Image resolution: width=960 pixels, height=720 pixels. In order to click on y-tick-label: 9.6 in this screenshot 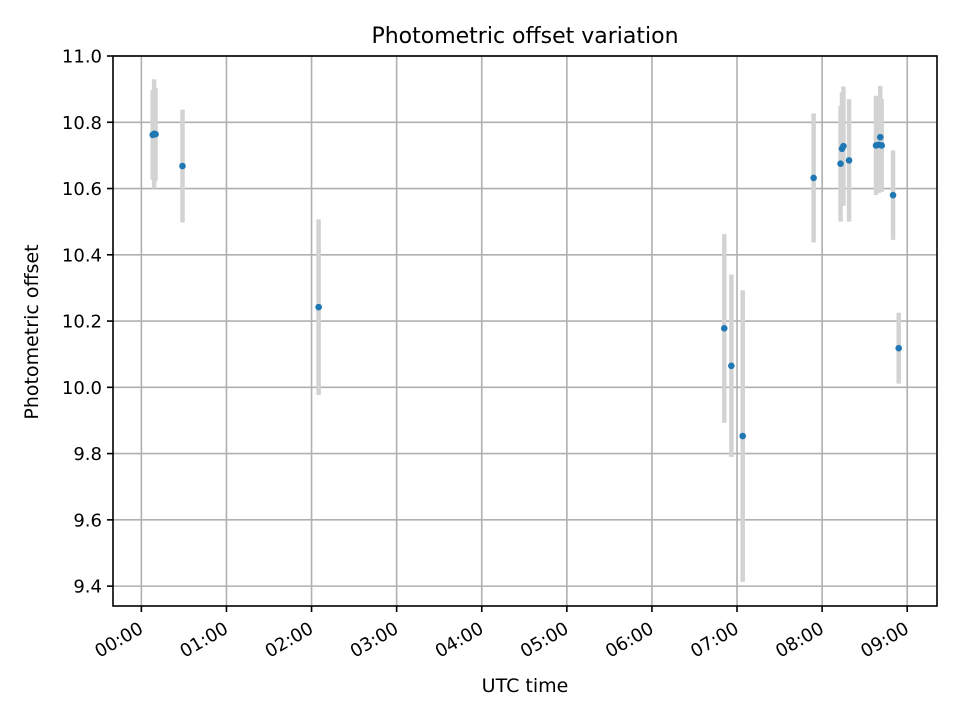, I will do `click(87, 520)`.